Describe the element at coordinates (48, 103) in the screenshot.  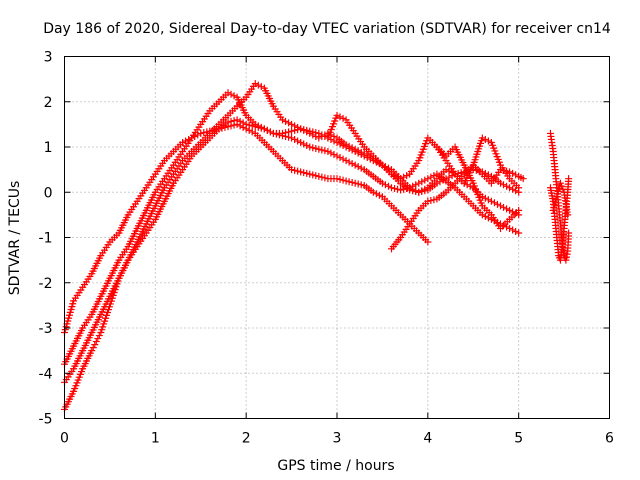
I see `y-tick-label: 2` at that location.